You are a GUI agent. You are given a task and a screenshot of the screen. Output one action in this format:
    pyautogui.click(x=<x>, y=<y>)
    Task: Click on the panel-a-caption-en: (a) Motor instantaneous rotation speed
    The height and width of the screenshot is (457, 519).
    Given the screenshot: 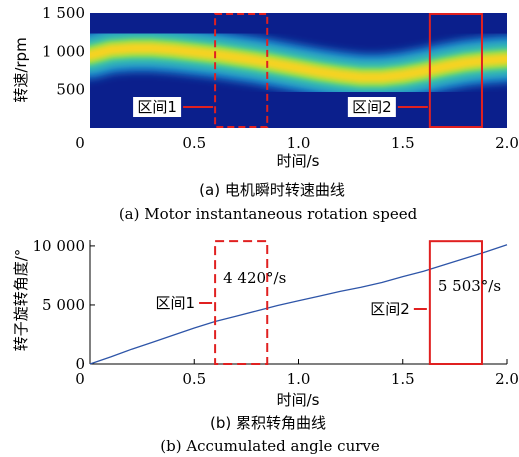 What is the action you would take?
    pyautogui.click(x=268, y=214)
    